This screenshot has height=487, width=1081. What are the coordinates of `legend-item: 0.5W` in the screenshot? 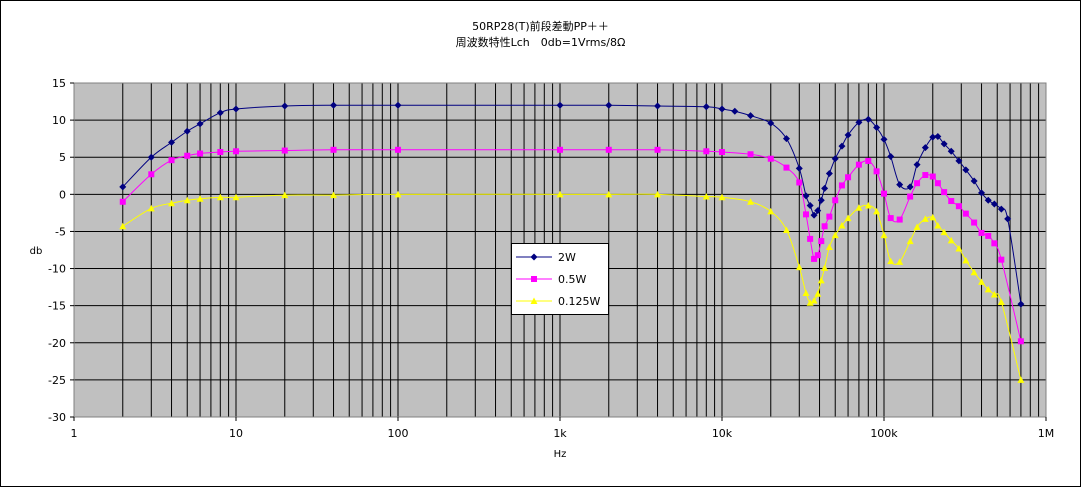 It's located at (560, 280).